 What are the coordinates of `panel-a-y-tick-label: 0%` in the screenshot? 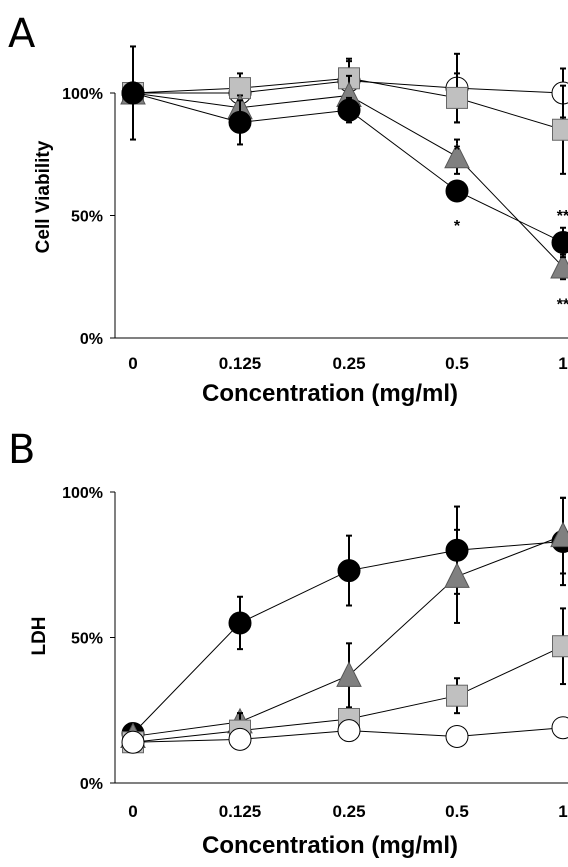 It's located at (91, 339).